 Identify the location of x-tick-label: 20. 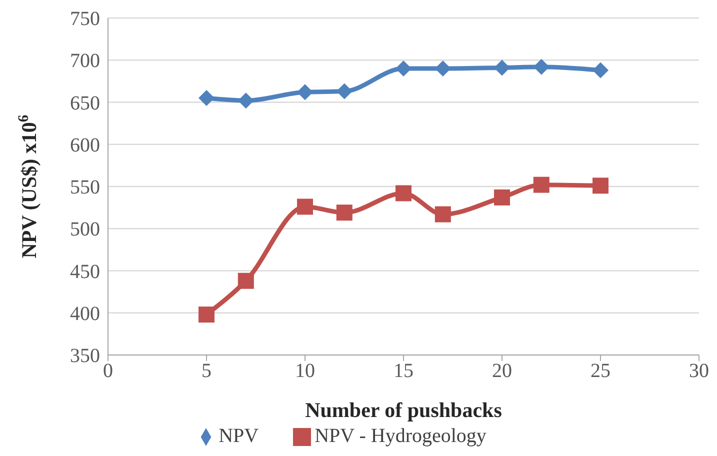
(502, 371).